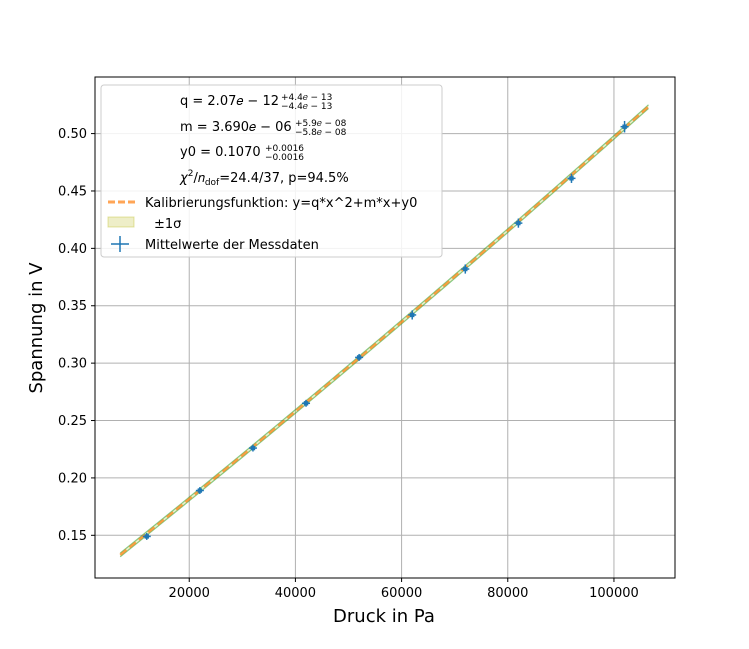 This screenshot has width=749, height=649. I want to click on legend-box, so click(271, 171).